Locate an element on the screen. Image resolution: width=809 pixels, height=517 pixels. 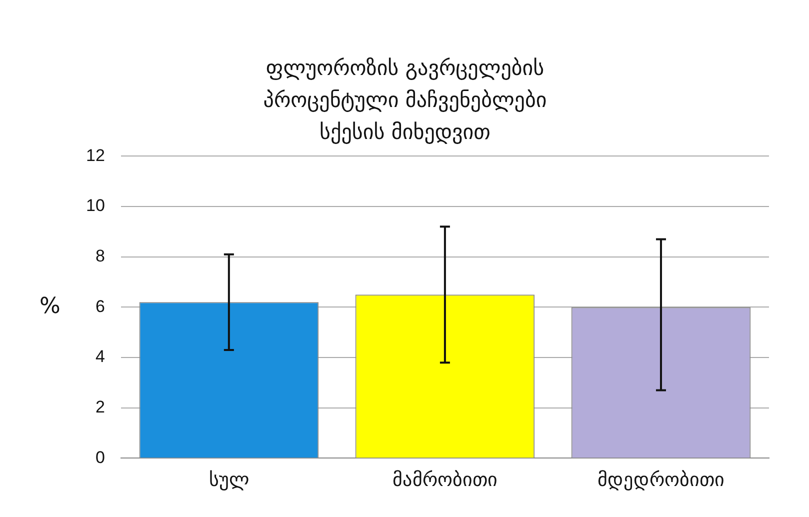
y-tick-label: 0 is located at coordinates (100, 457).